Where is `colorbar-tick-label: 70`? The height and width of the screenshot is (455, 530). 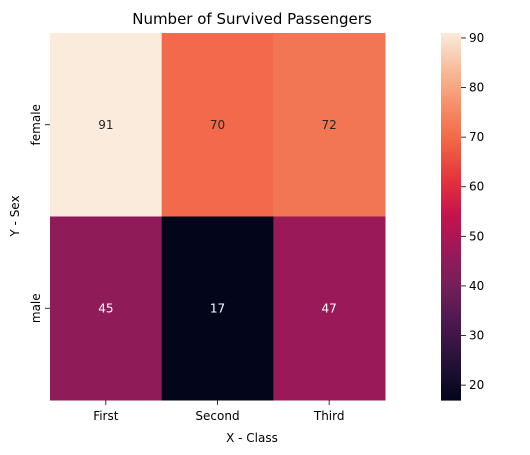 colorbar-tick-label: 70 is located at coordinates (476, 137).